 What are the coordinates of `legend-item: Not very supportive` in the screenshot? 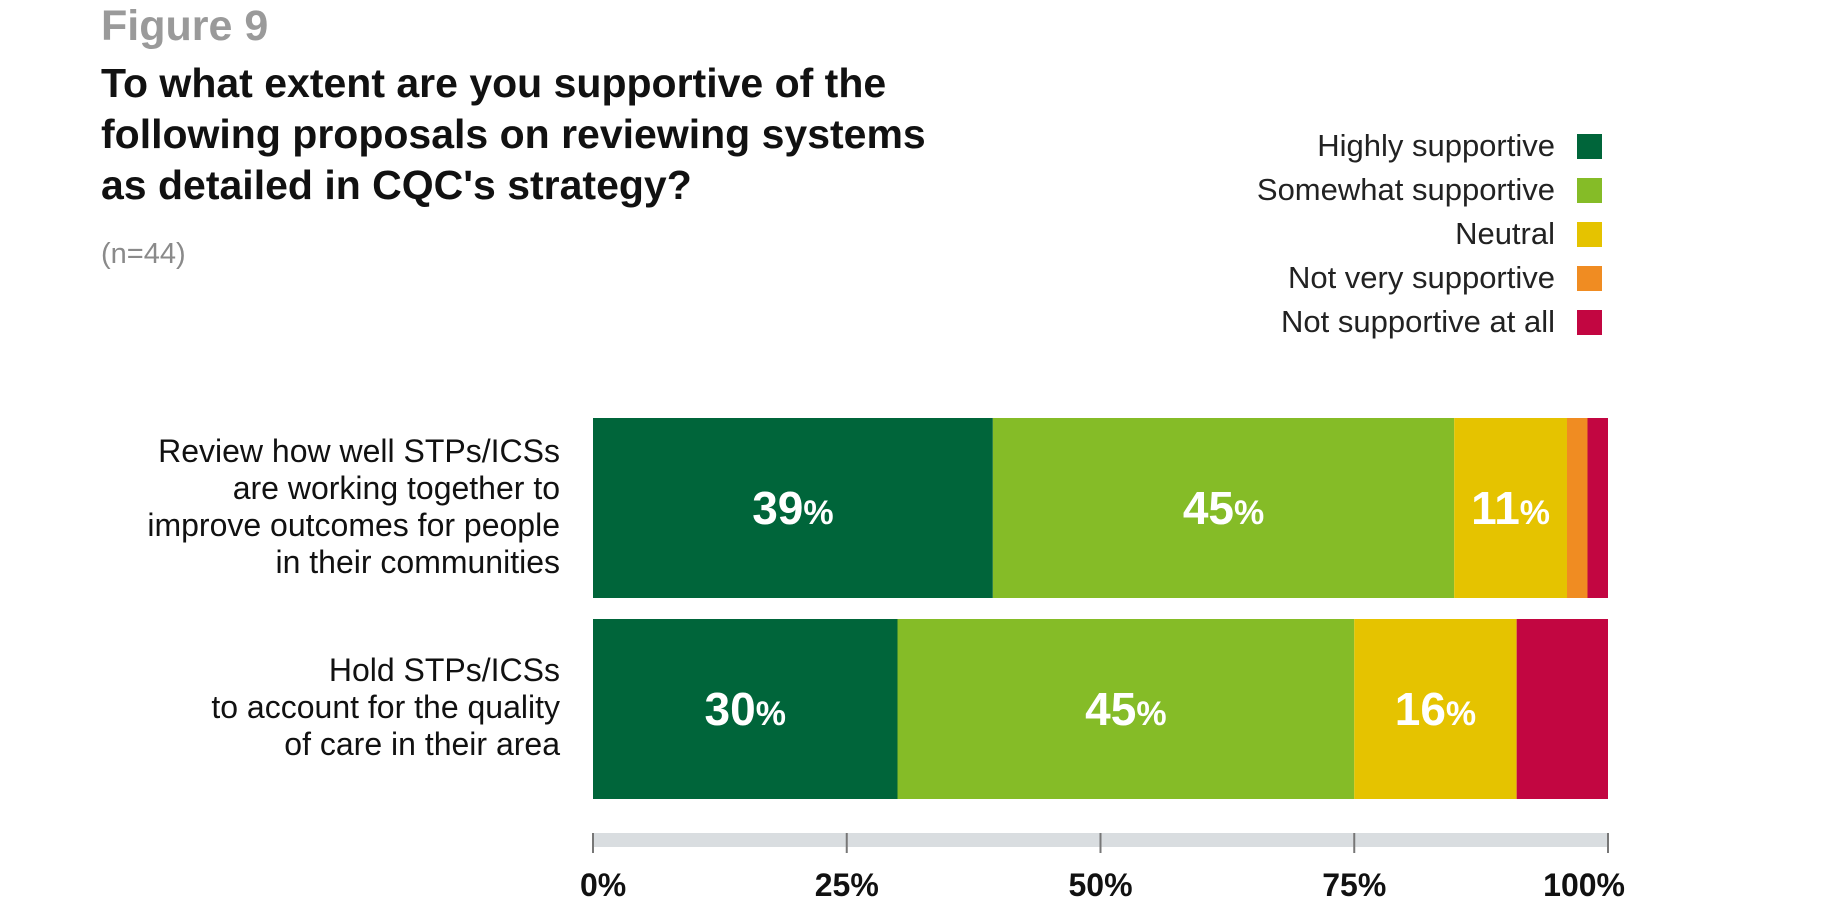 It's located at (1429, 278).